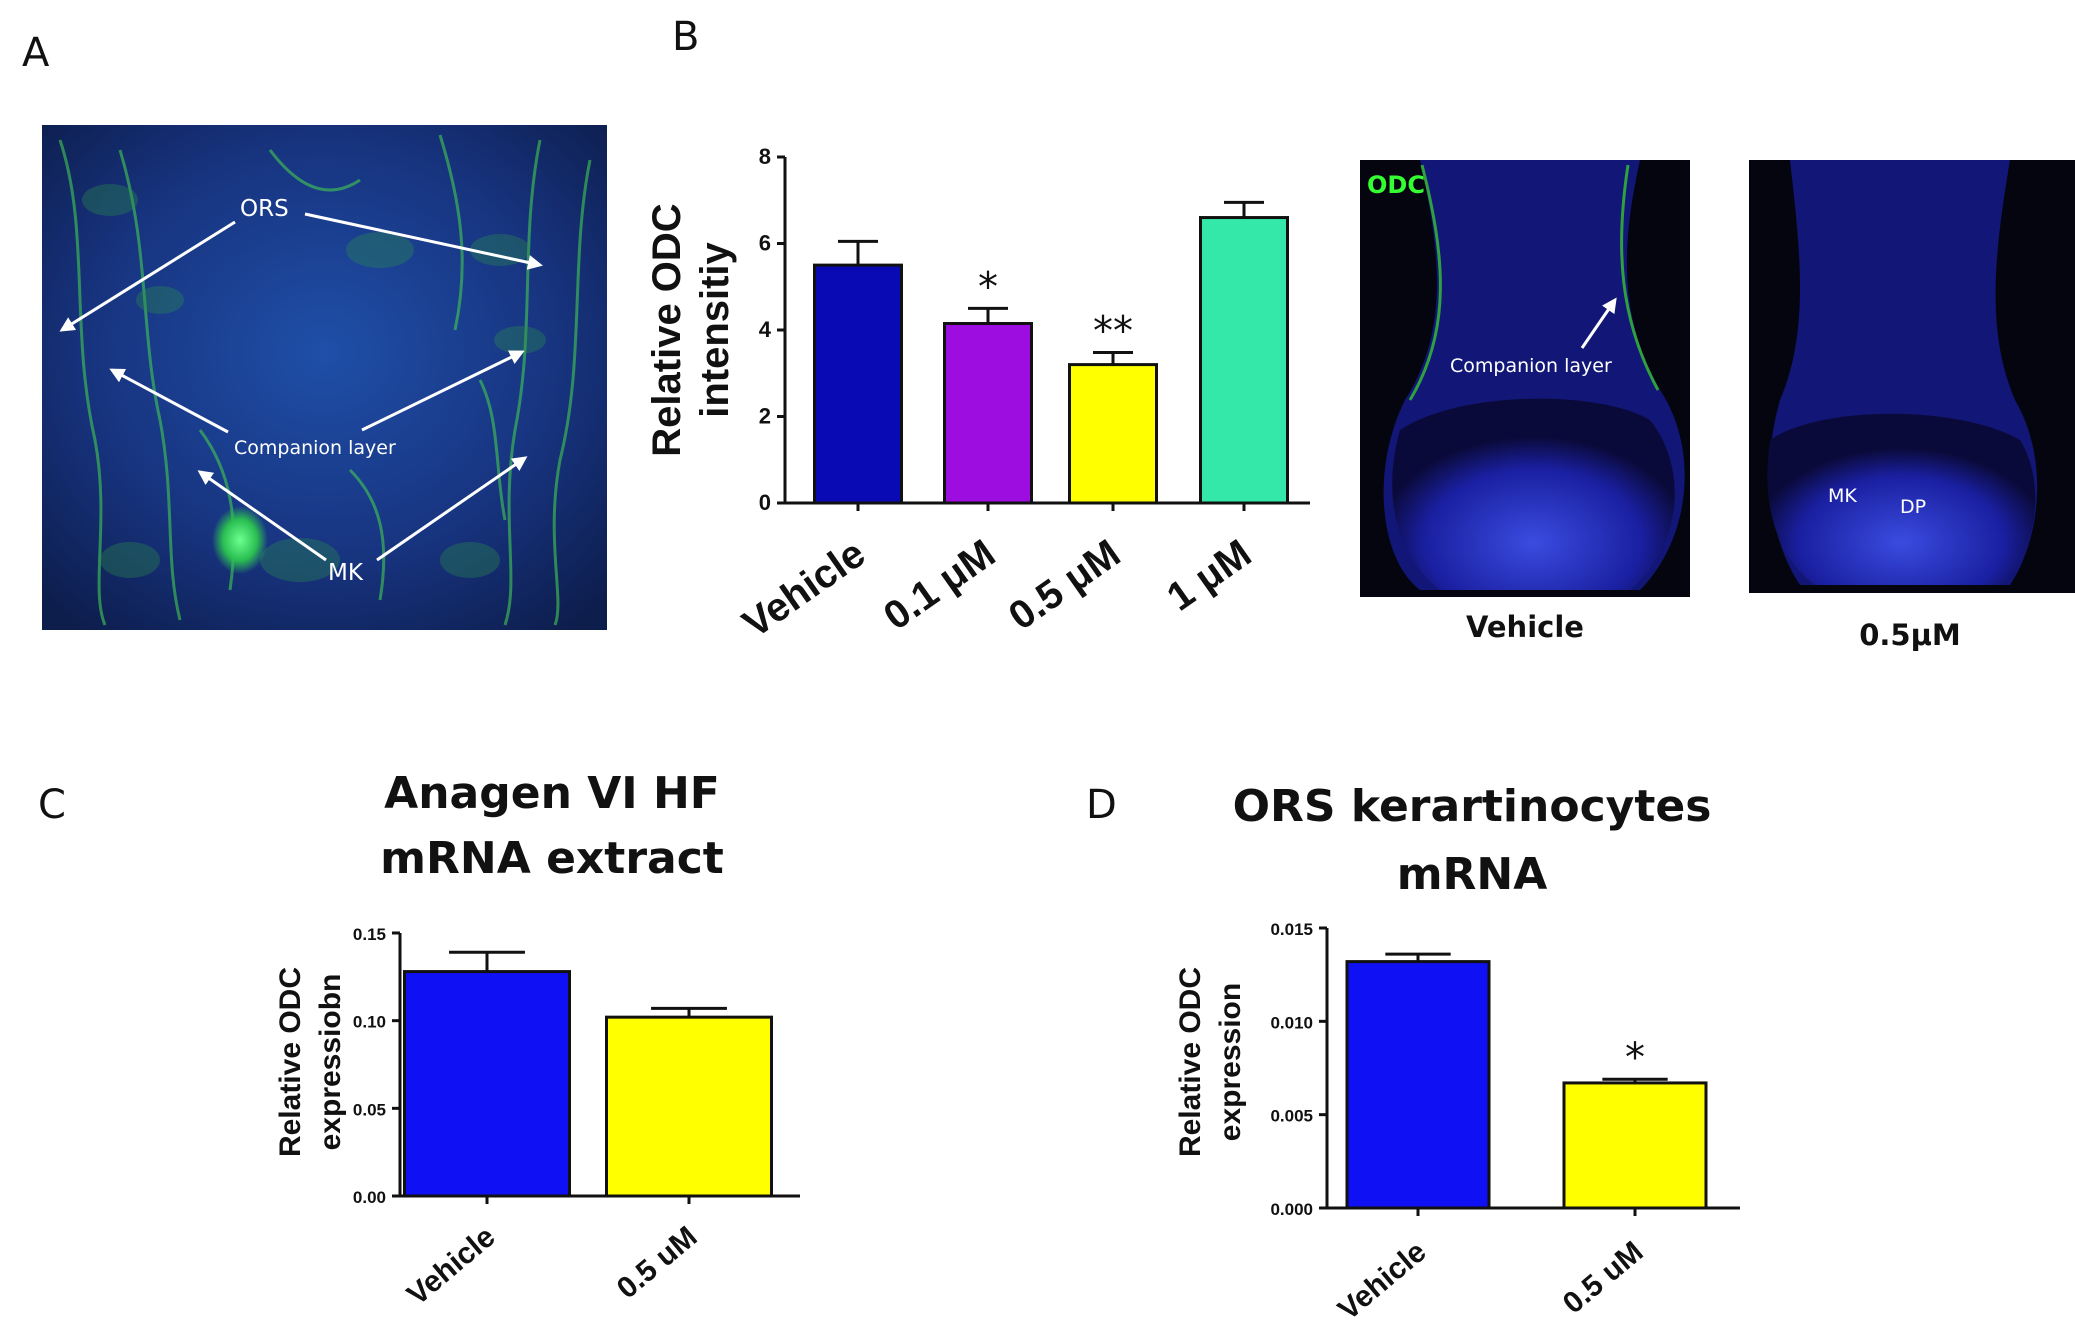 The image size is (2075, 1340). Describe the element at coordinates (1291, 1022) in the screenshot. I see `y-tick-label: 0.010` at that location.